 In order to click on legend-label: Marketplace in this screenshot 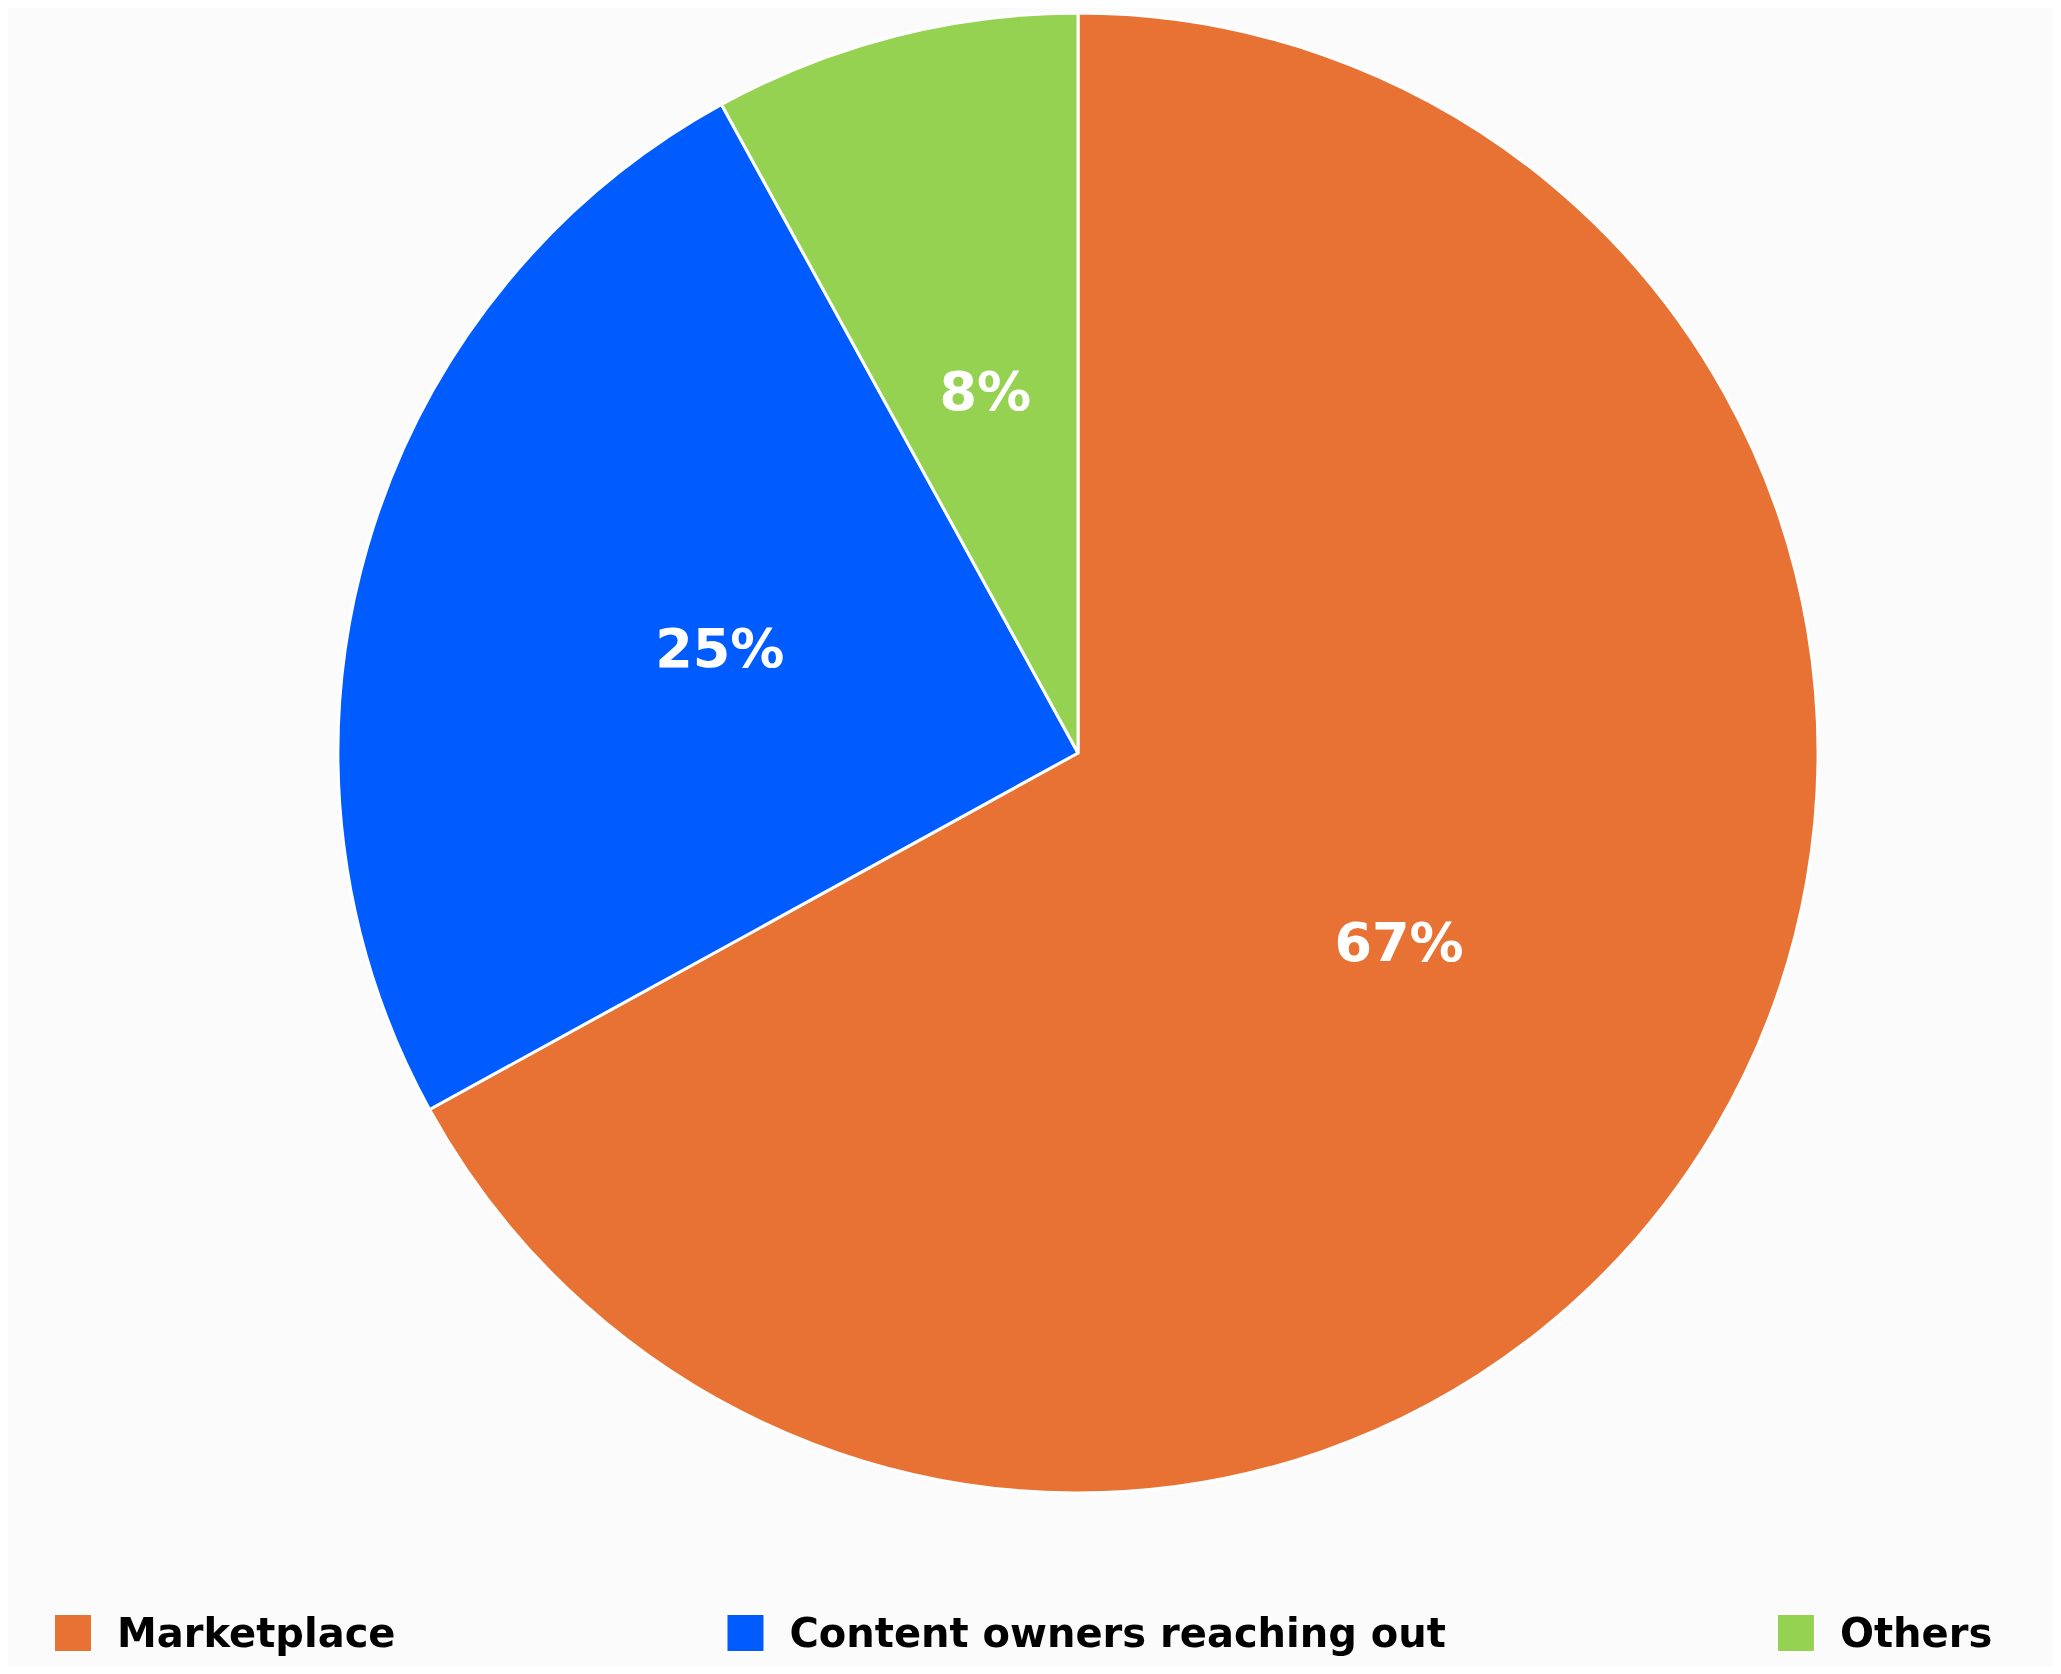, I will do `click(256, 1633)`.